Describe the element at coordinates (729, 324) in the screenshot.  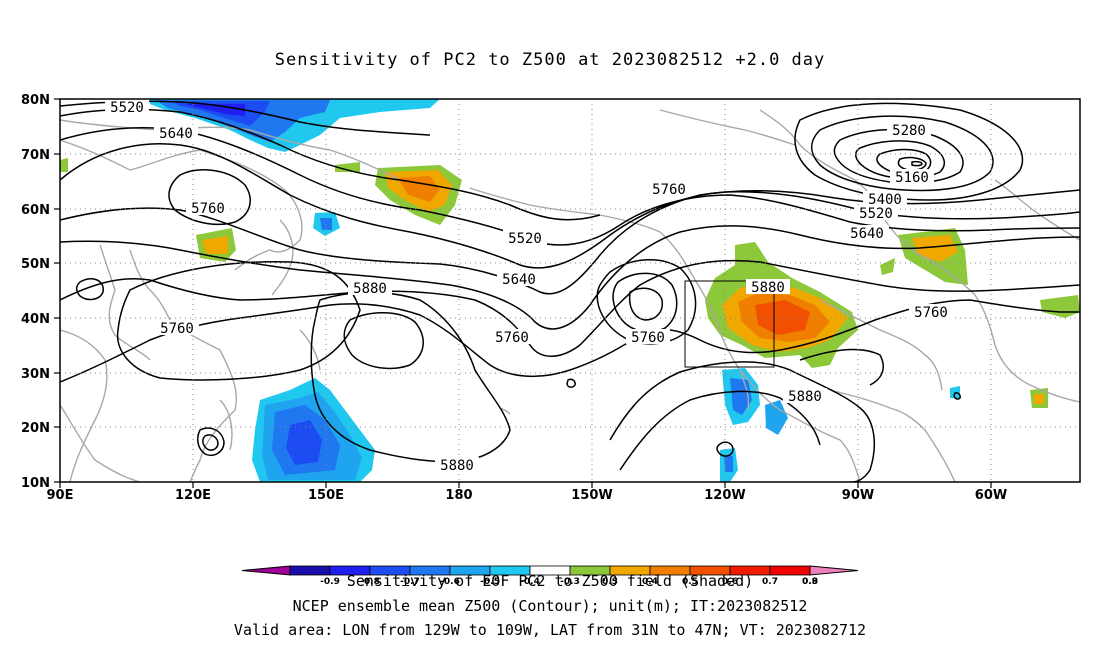
I see `valid-area-box` at that location.